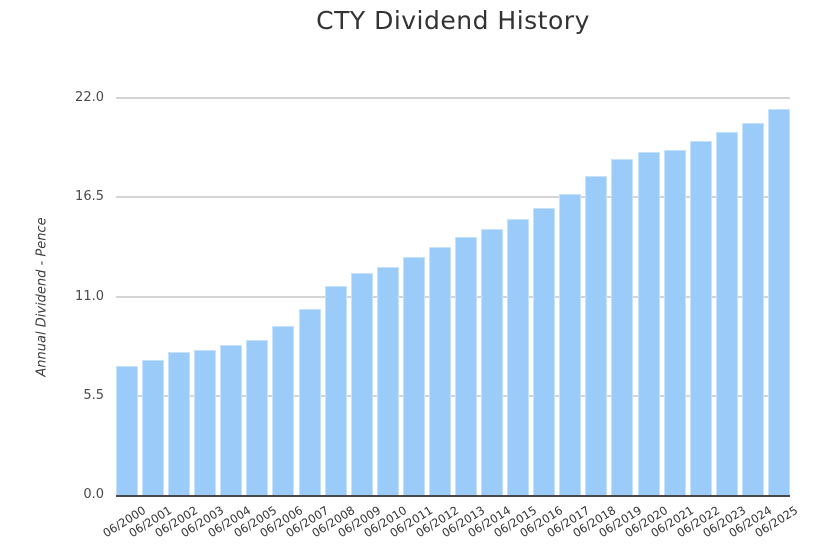 This screenshot has width=837, height=547. Describe the element at coordinates (335, 390) in the screenshot. I see `bar-06/2008` at that location.